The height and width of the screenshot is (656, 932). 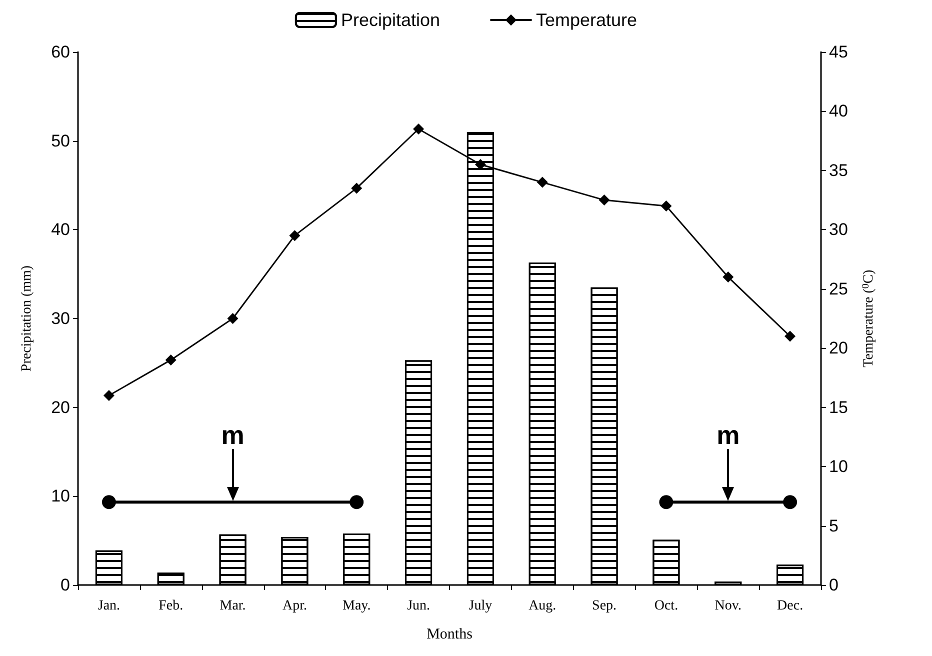 I want to click on y2-axis-title: Temperature (0C), so click(x=868, y=318).